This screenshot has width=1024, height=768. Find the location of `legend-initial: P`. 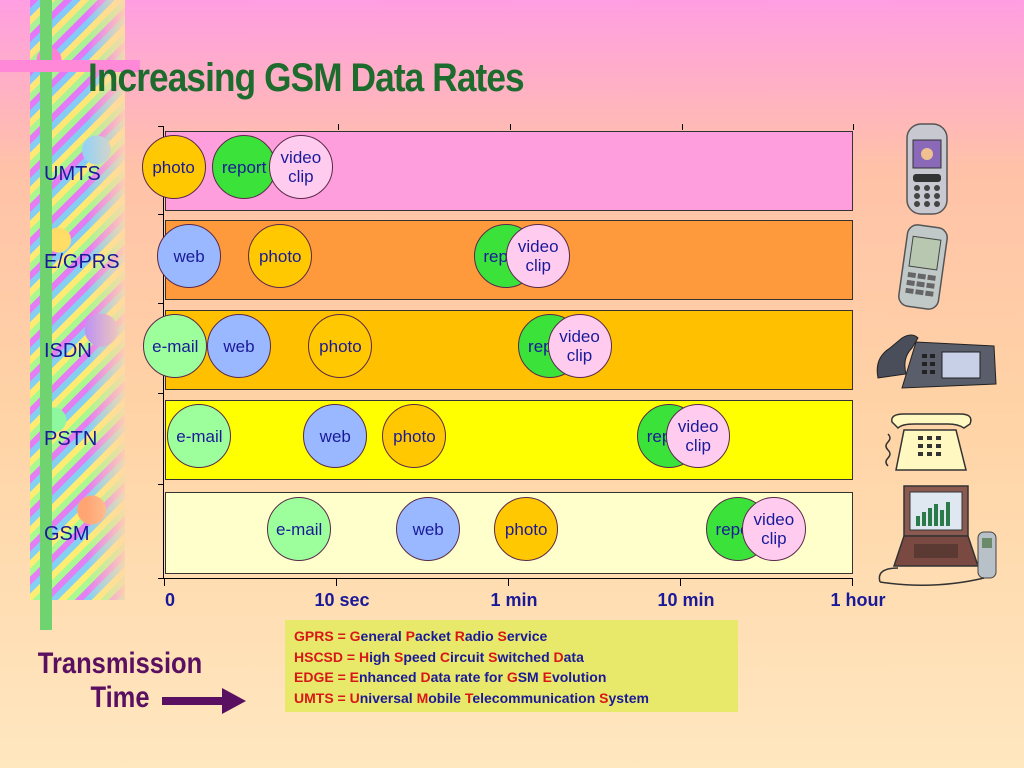

legend-initial: P is located at coordinates (410, 636).